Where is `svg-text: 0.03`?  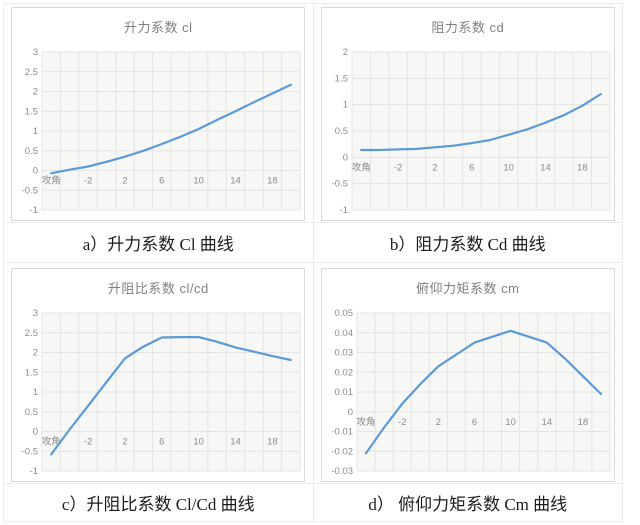 svg-text: 0.03 is located at coordinates (343, 353).